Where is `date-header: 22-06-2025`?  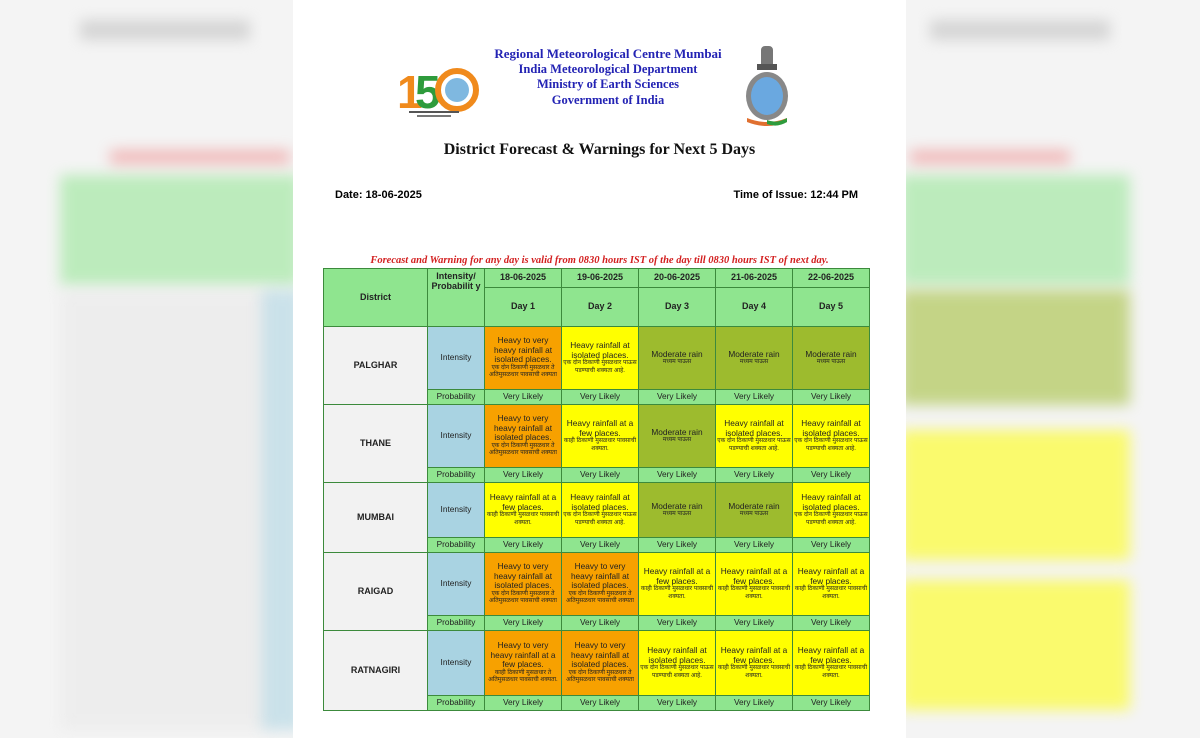
date-header: 22-06-2025 is located at coordinates (831, 278).